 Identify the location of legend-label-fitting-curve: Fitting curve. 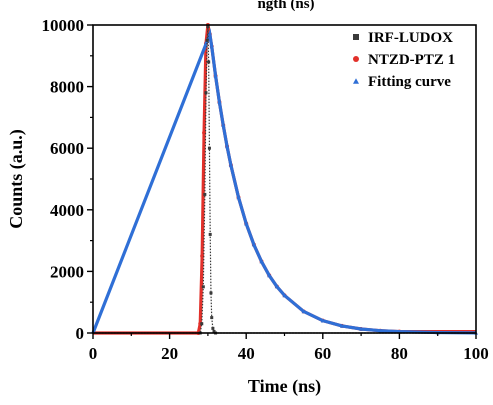
(409, 82).